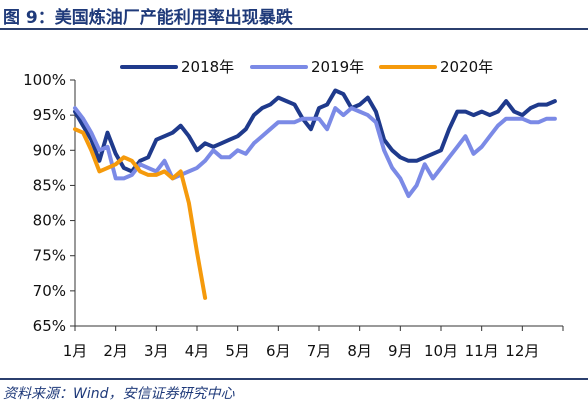 The width and height of the screenshot is (588, 407). What do you see at coordinates (441, 351) in the screenshot?
I see `x-tick-label: 10月` at bounding box center [441, 351].